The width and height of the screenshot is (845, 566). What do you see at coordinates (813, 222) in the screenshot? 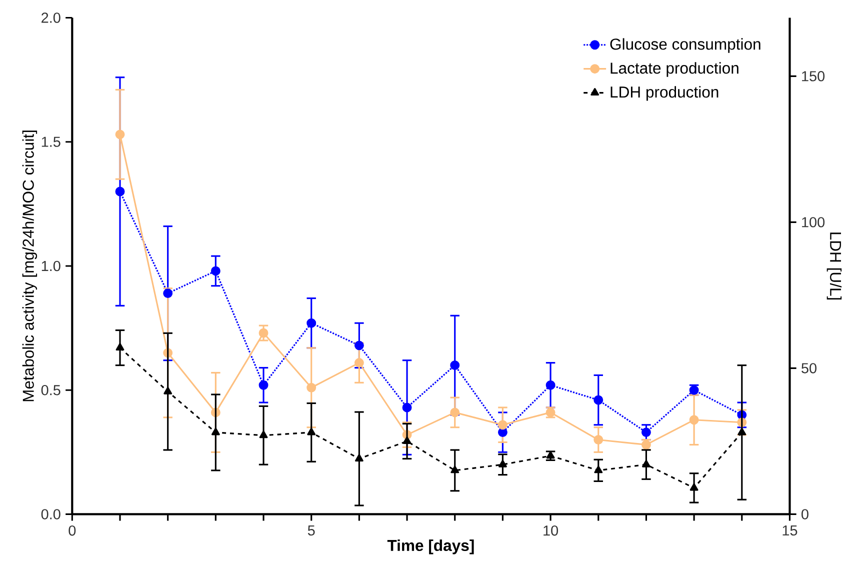
I see `y2-tick-label: 100` at bounding box center [813, 222].